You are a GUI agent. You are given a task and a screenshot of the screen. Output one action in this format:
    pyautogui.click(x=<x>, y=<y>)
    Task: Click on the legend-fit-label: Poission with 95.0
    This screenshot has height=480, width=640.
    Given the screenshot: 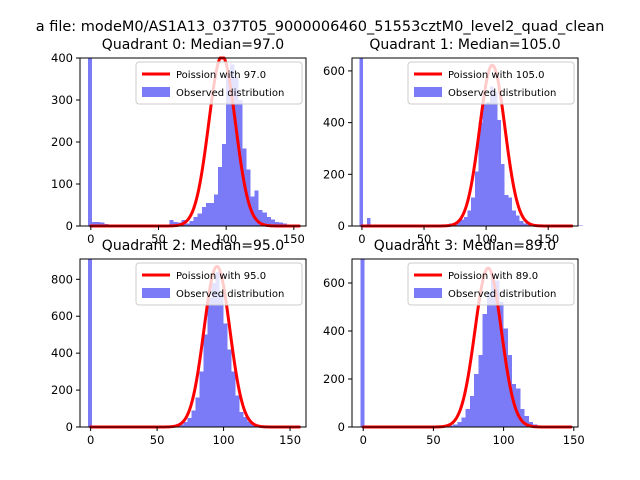 What is the action you would take?
    pyautogui.click(x=221, y=276)
    